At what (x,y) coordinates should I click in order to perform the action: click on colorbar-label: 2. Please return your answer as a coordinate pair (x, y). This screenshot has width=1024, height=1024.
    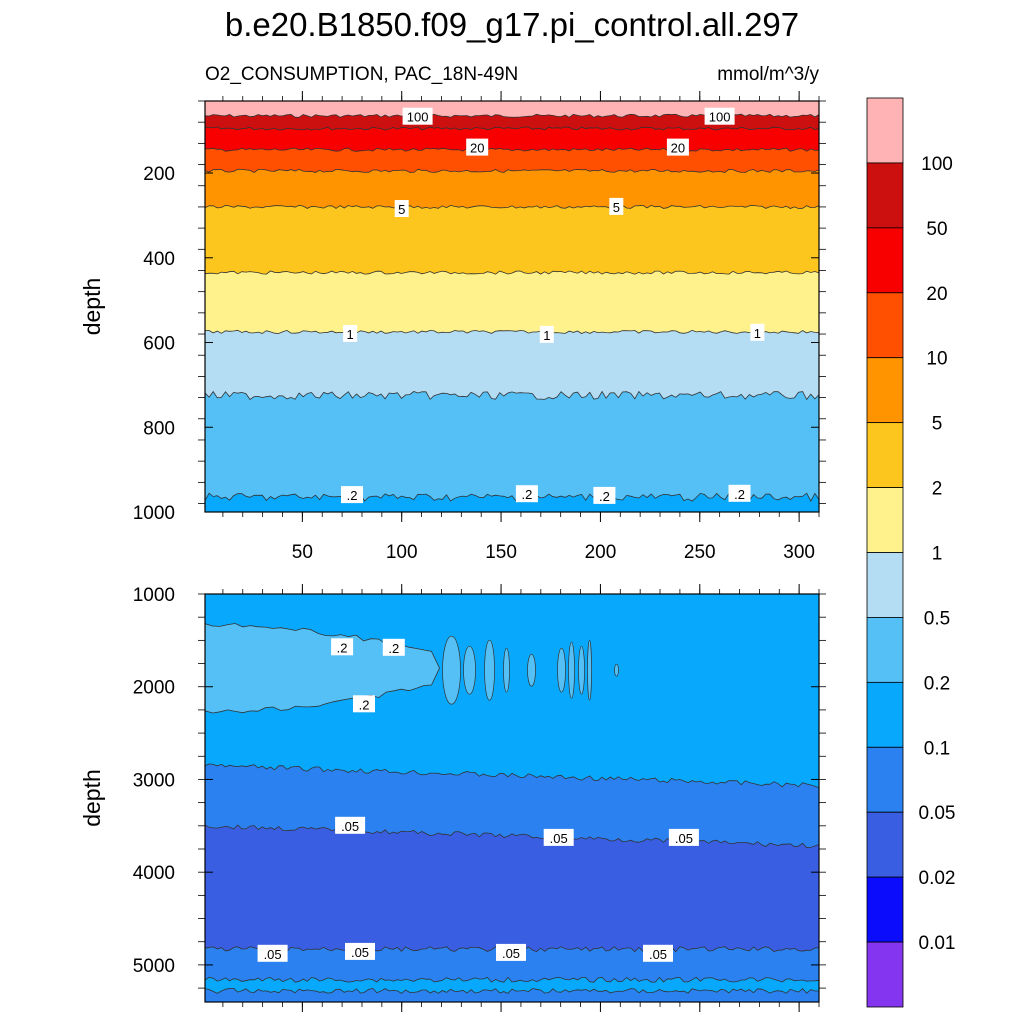
    Looking at the image, I should click on (937, 489).